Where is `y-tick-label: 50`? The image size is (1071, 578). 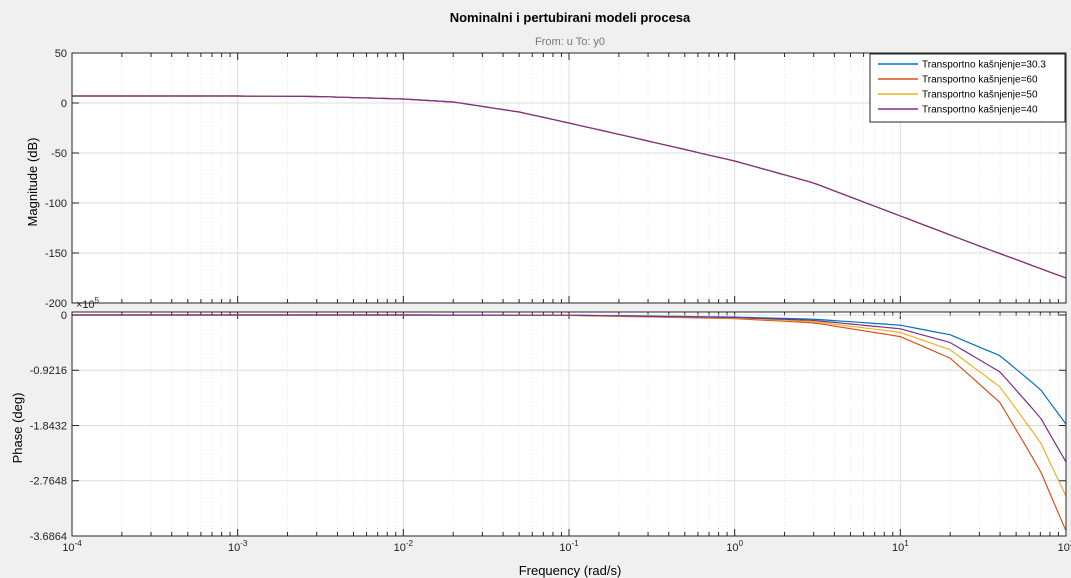 y-tick-label: 50 is located at coordinates (61, 54).